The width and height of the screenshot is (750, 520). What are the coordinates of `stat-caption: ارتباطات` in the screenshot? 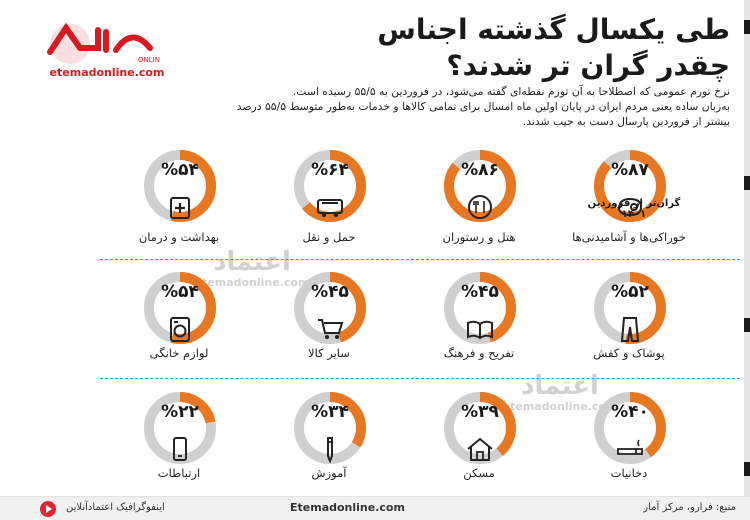 It's located at (179, 473).